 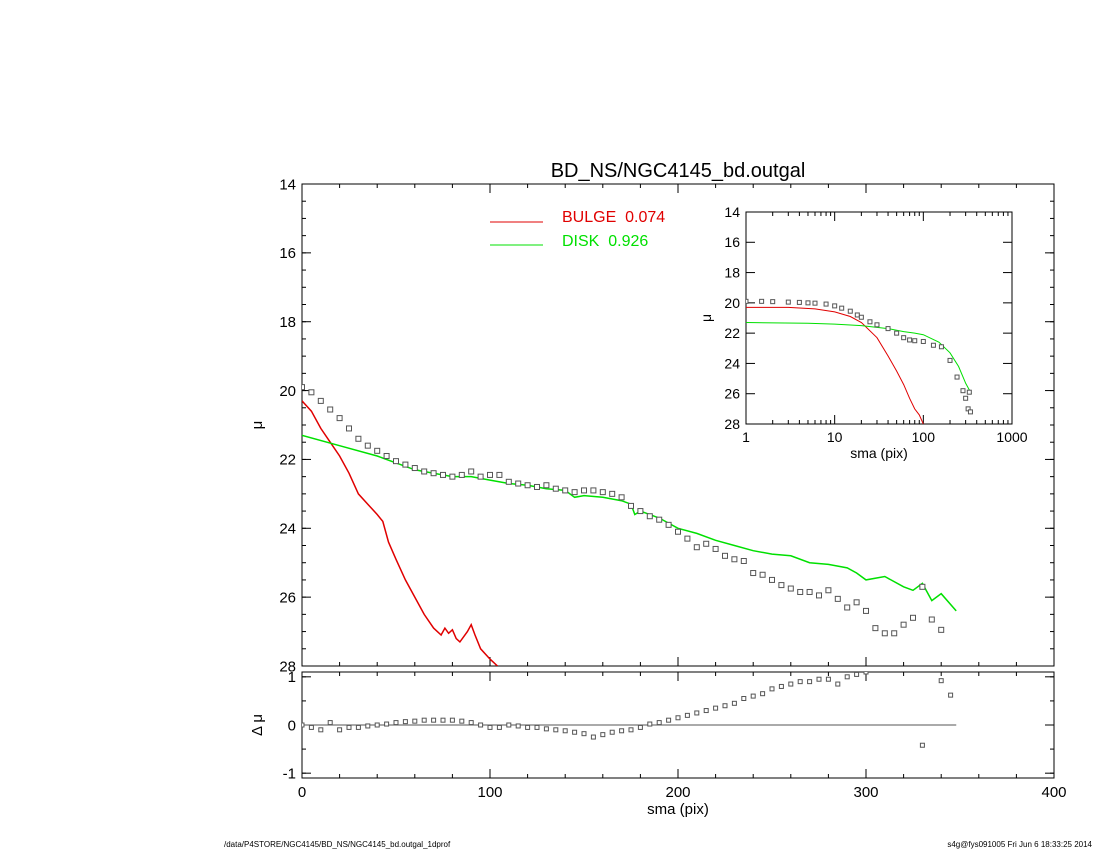 What do you see at coordinates (257, 725) in the screenshot?
I see `y-axis-label: Δ μ` at bounding box center [257, 725].